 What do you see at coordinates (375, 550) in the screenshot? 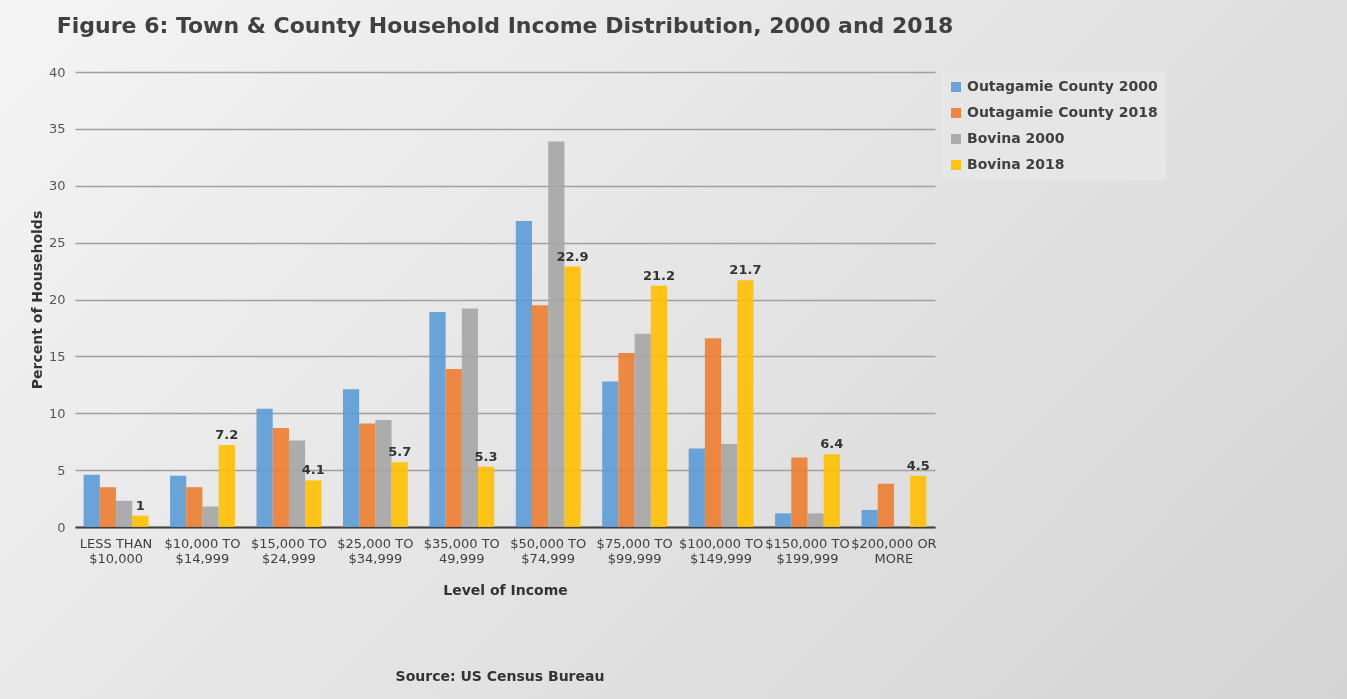
I see `x-tick-label: $25,000 TO $34,999` at bounding box center [375, 550].